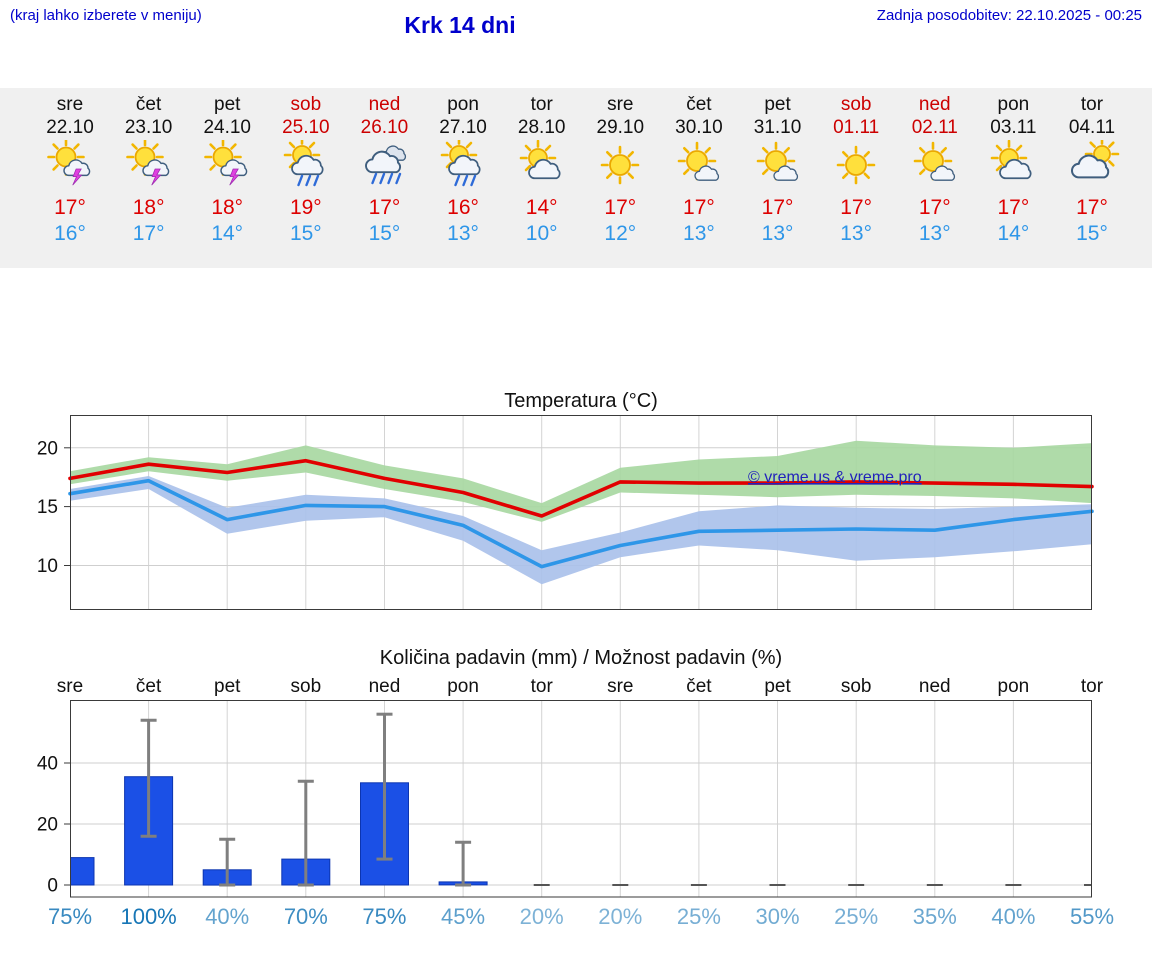  Describe the element at coordinates (305, 207) in the screenshot. I see `day-high-temp: 19°` at that location.